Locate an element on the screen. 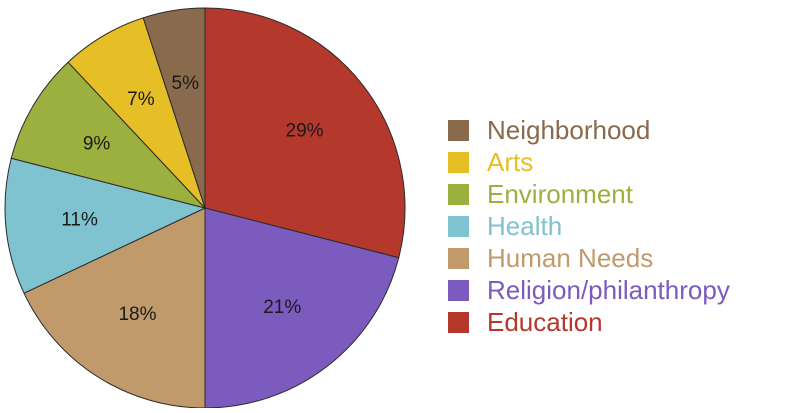 This screenshot has height=413, width=796. legend-item-arts: Arts is located at coordinates (589, 162).